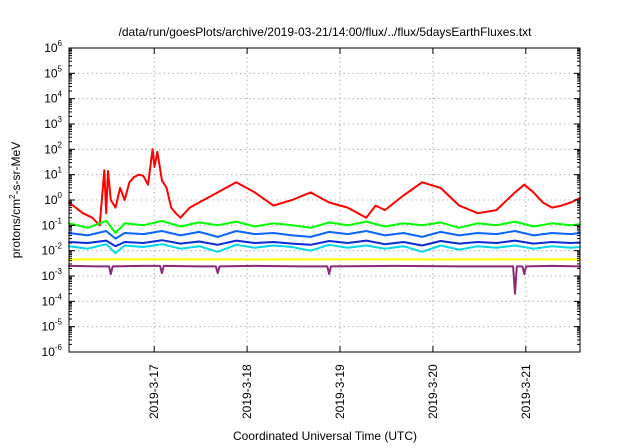 The image size is (640, 448). What do you see at coordinates (59, 246) in the screenshot?
I see `y-tick-label-exp: -2` at bounding box center [59, 246].